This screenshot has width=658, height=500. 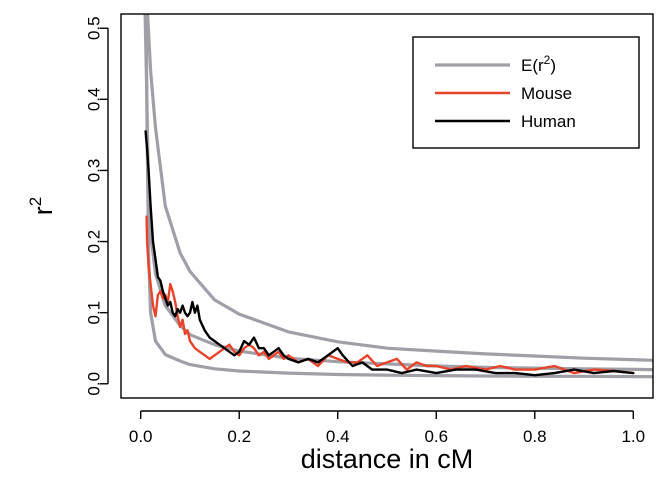 I want to click on y-tick-label: 0.3, so click(x=94, y=171).